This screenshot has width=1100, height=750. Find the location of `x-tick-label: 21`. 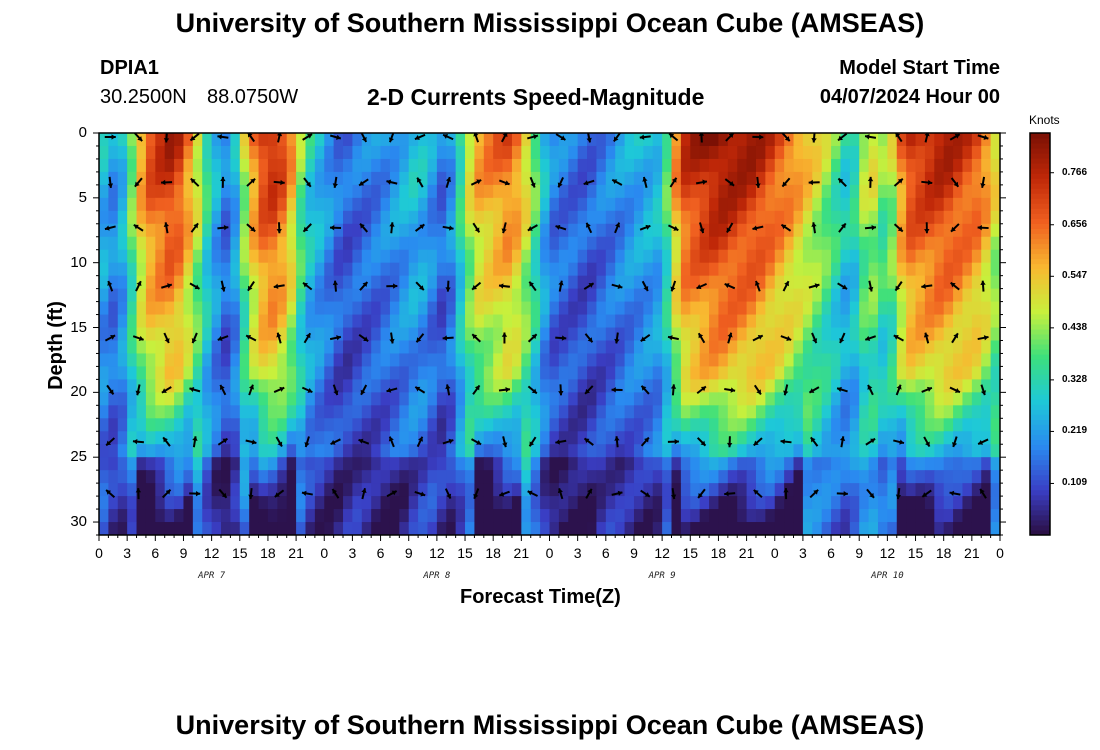

x-tick-label: 21 is located at coordinates (746, 553).